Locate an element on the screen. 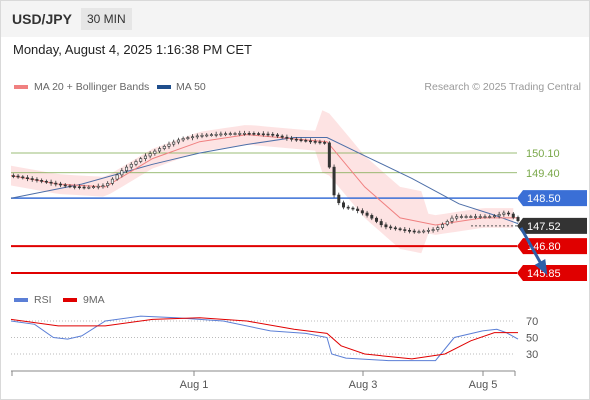  current-price-label: 147.52 is located at coordinates (544, 227).